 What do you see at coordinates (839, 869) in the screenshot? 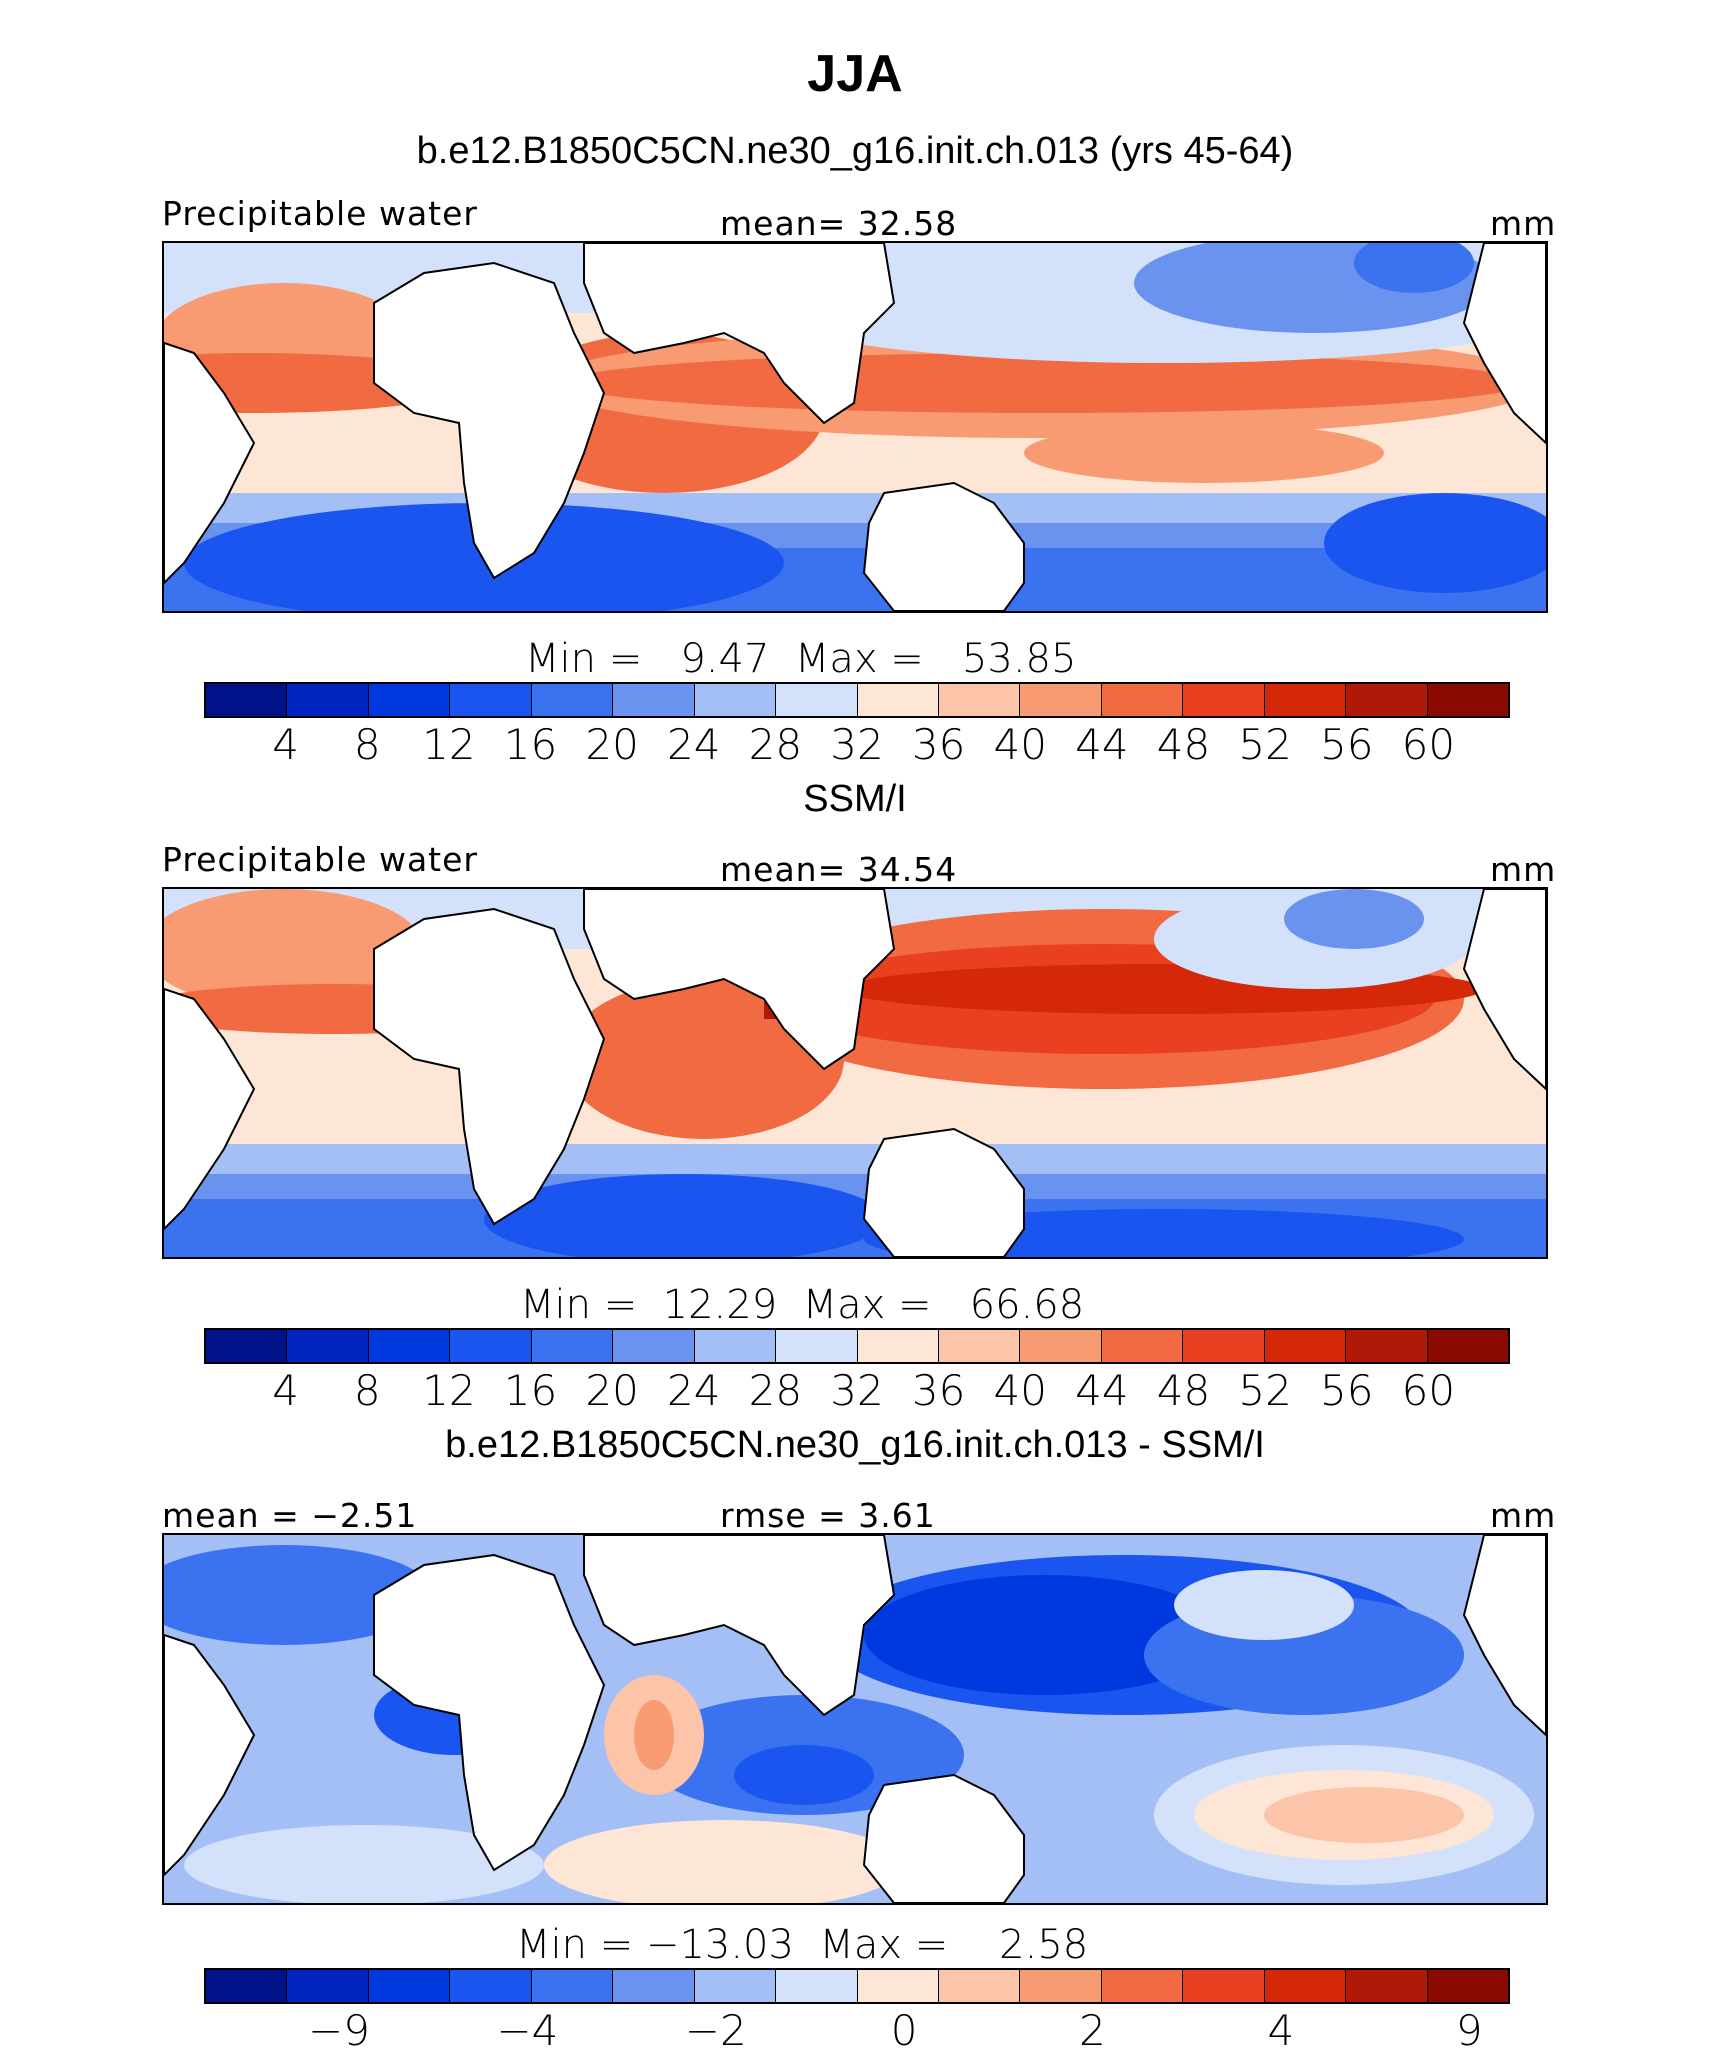
I see `panel-2-mean-label: mean= 34.54` at bounding box center [839, 869].